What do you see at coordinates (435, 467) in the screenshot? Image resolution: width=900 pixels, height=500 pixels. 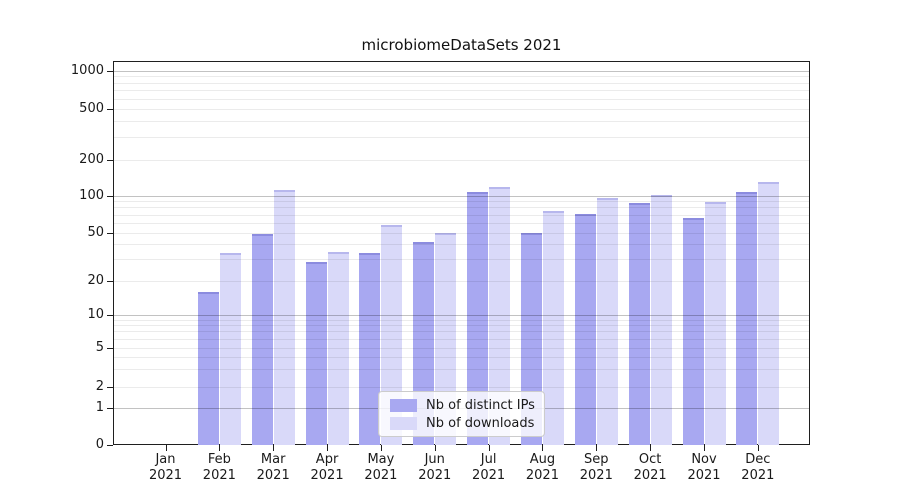 I see `x-tick-label-jun-2021: Jun 2021` at bounding box center [435, 467].